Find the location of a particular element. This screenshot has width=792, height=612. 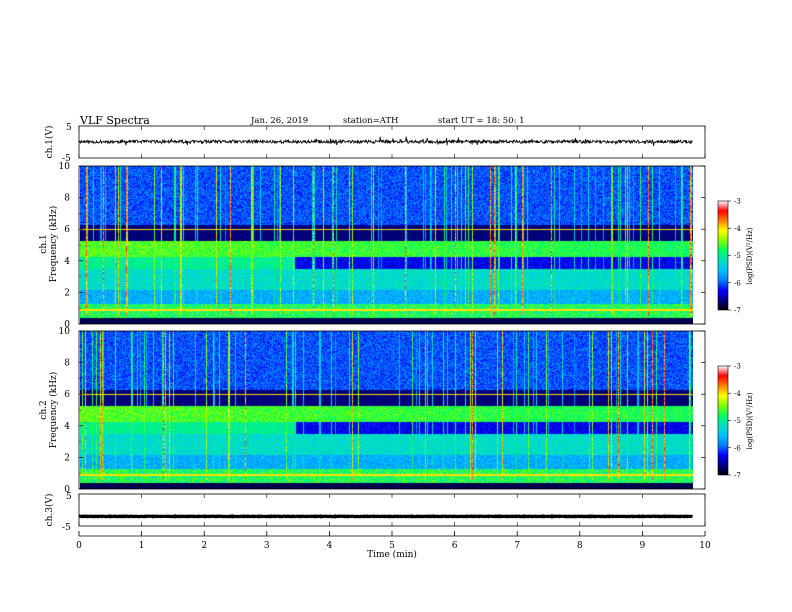

time-axis-tick-label: 0 is located at coordinates (79, 546).